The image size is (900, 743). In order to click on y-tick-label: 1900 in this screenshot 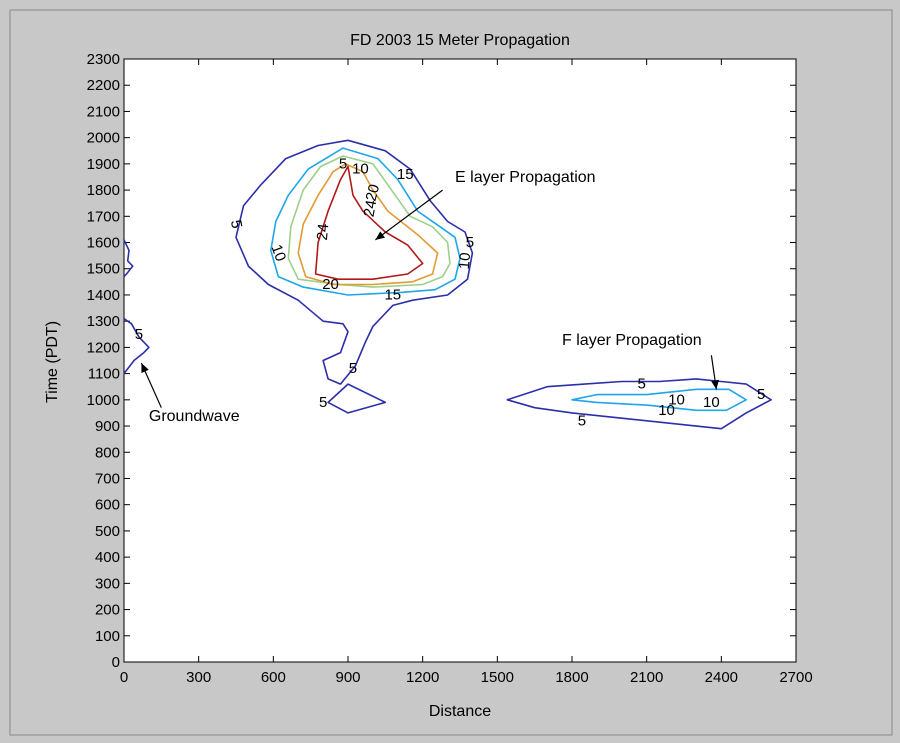, I will do `click(103, 164)`.